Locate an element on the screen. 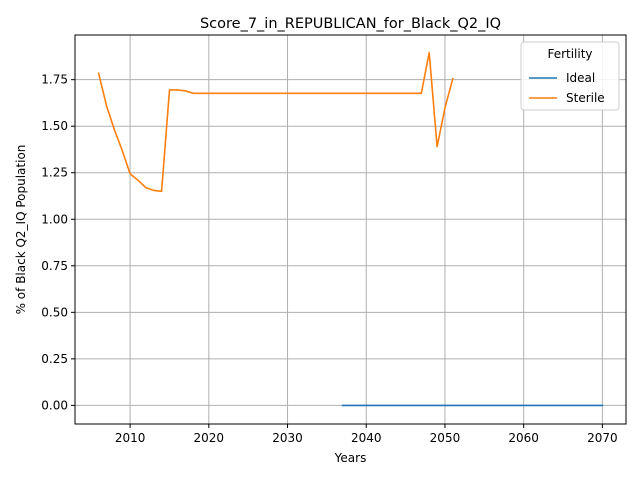  x-tick-label: 2060 is located at coordinates (523, 438).